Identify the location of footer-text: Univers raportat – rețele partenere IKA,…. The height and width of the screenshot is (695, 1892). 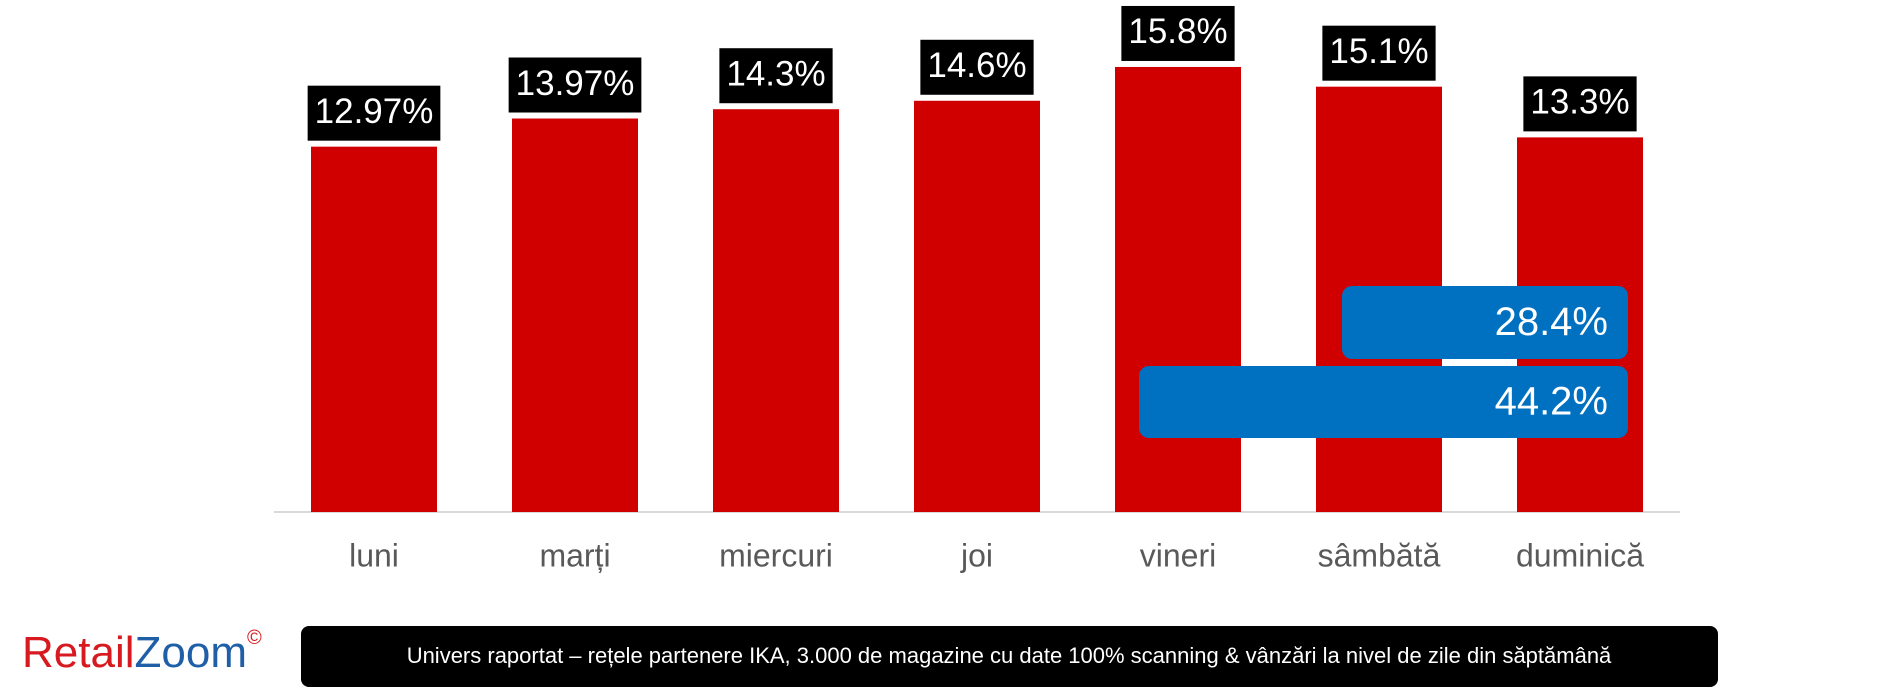
(1009, 655).